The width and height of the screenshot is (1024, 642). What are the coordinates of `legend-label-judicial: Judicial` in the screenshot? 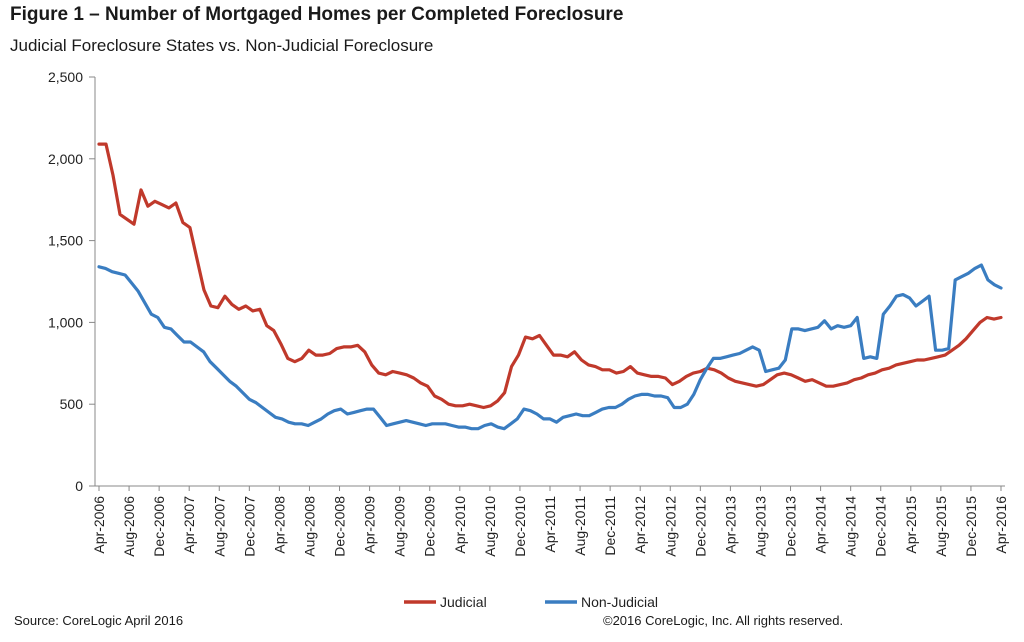 It's located at (463, 602).